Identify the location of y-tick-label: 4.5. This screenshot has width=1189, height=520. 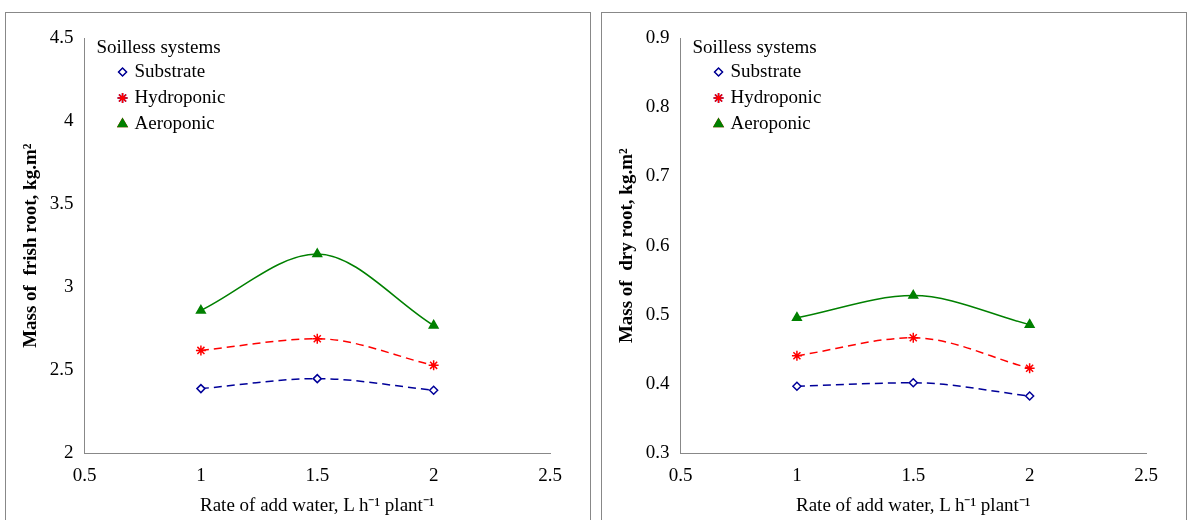
(61, 36).